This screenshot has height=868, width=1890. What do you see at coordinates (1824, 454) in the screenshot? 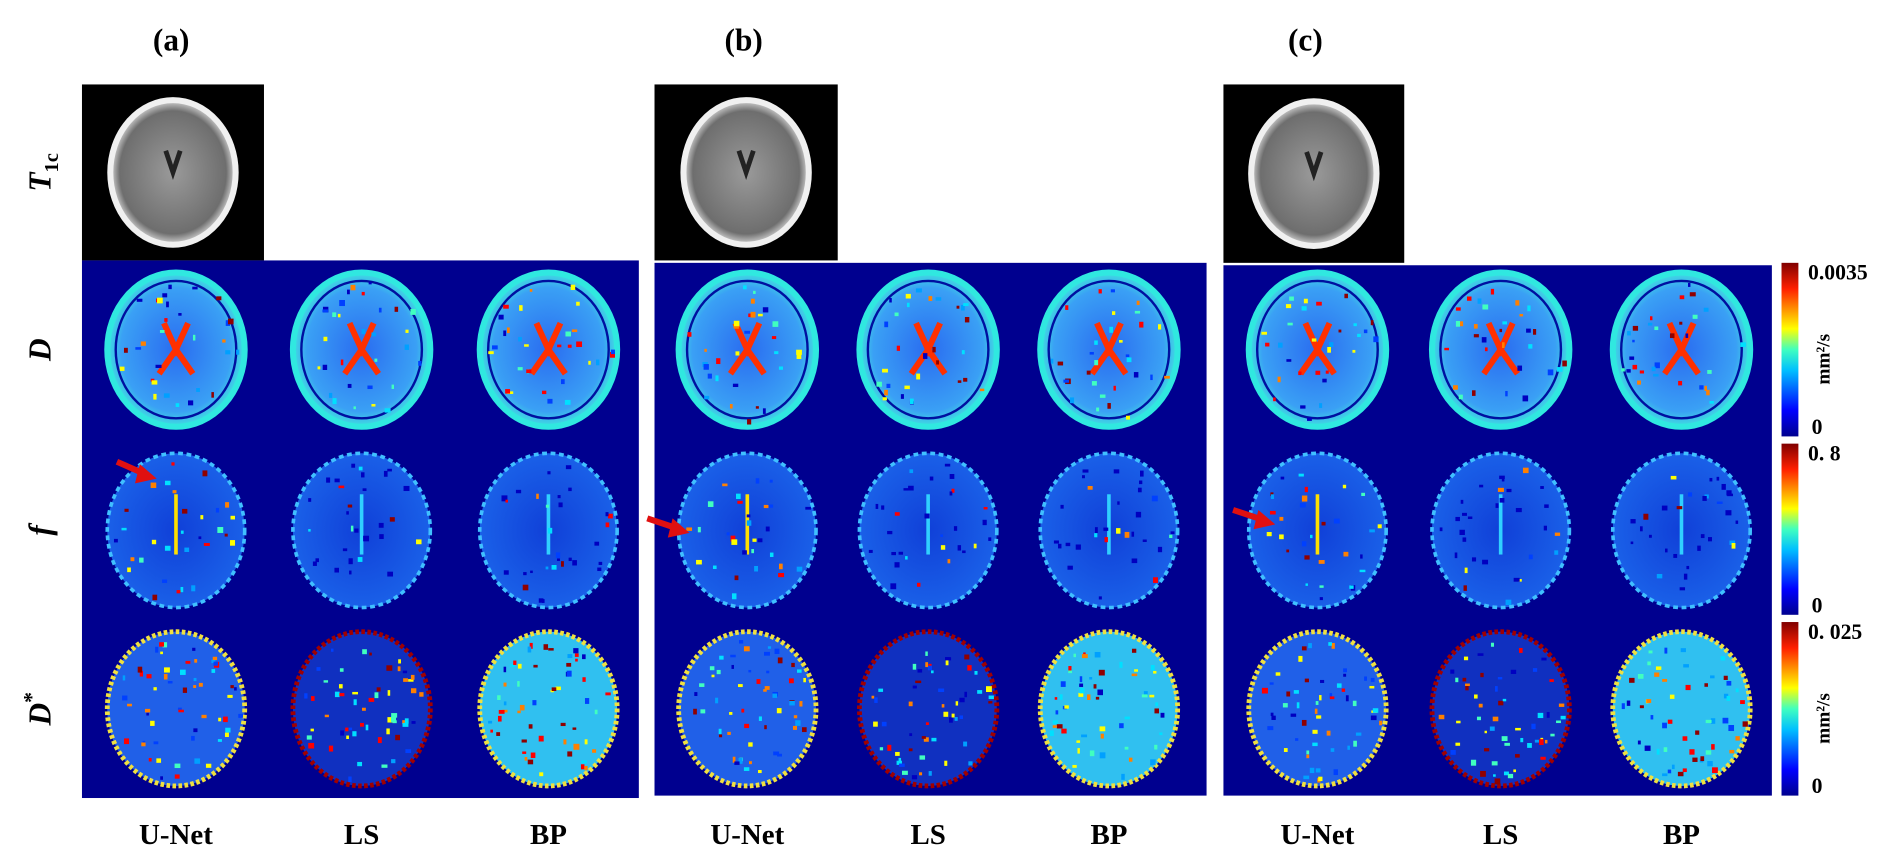
I see `colorbar-max: 0. 8` at bounding box center [1824, 454].